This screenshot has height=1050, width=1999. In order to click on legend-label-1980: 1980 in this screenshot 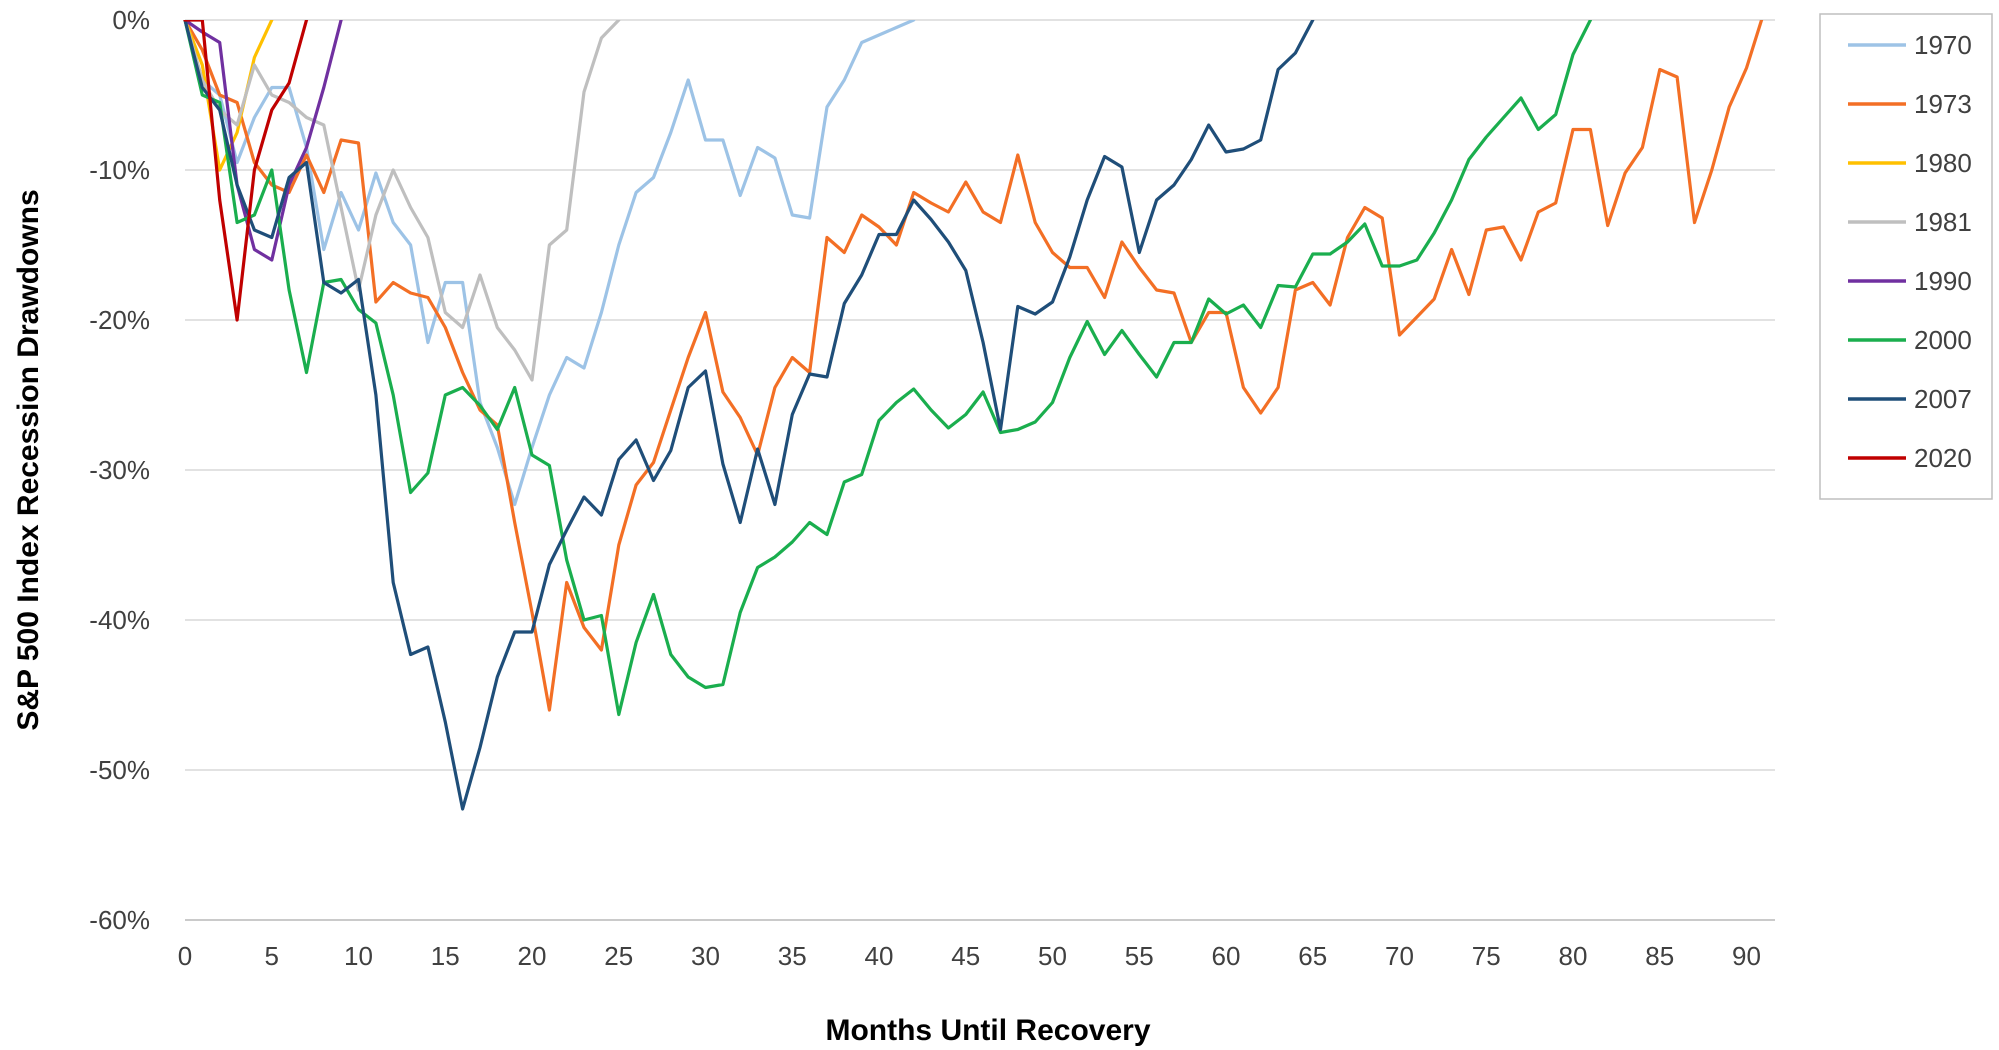, I will do `click(1943, 163)`.